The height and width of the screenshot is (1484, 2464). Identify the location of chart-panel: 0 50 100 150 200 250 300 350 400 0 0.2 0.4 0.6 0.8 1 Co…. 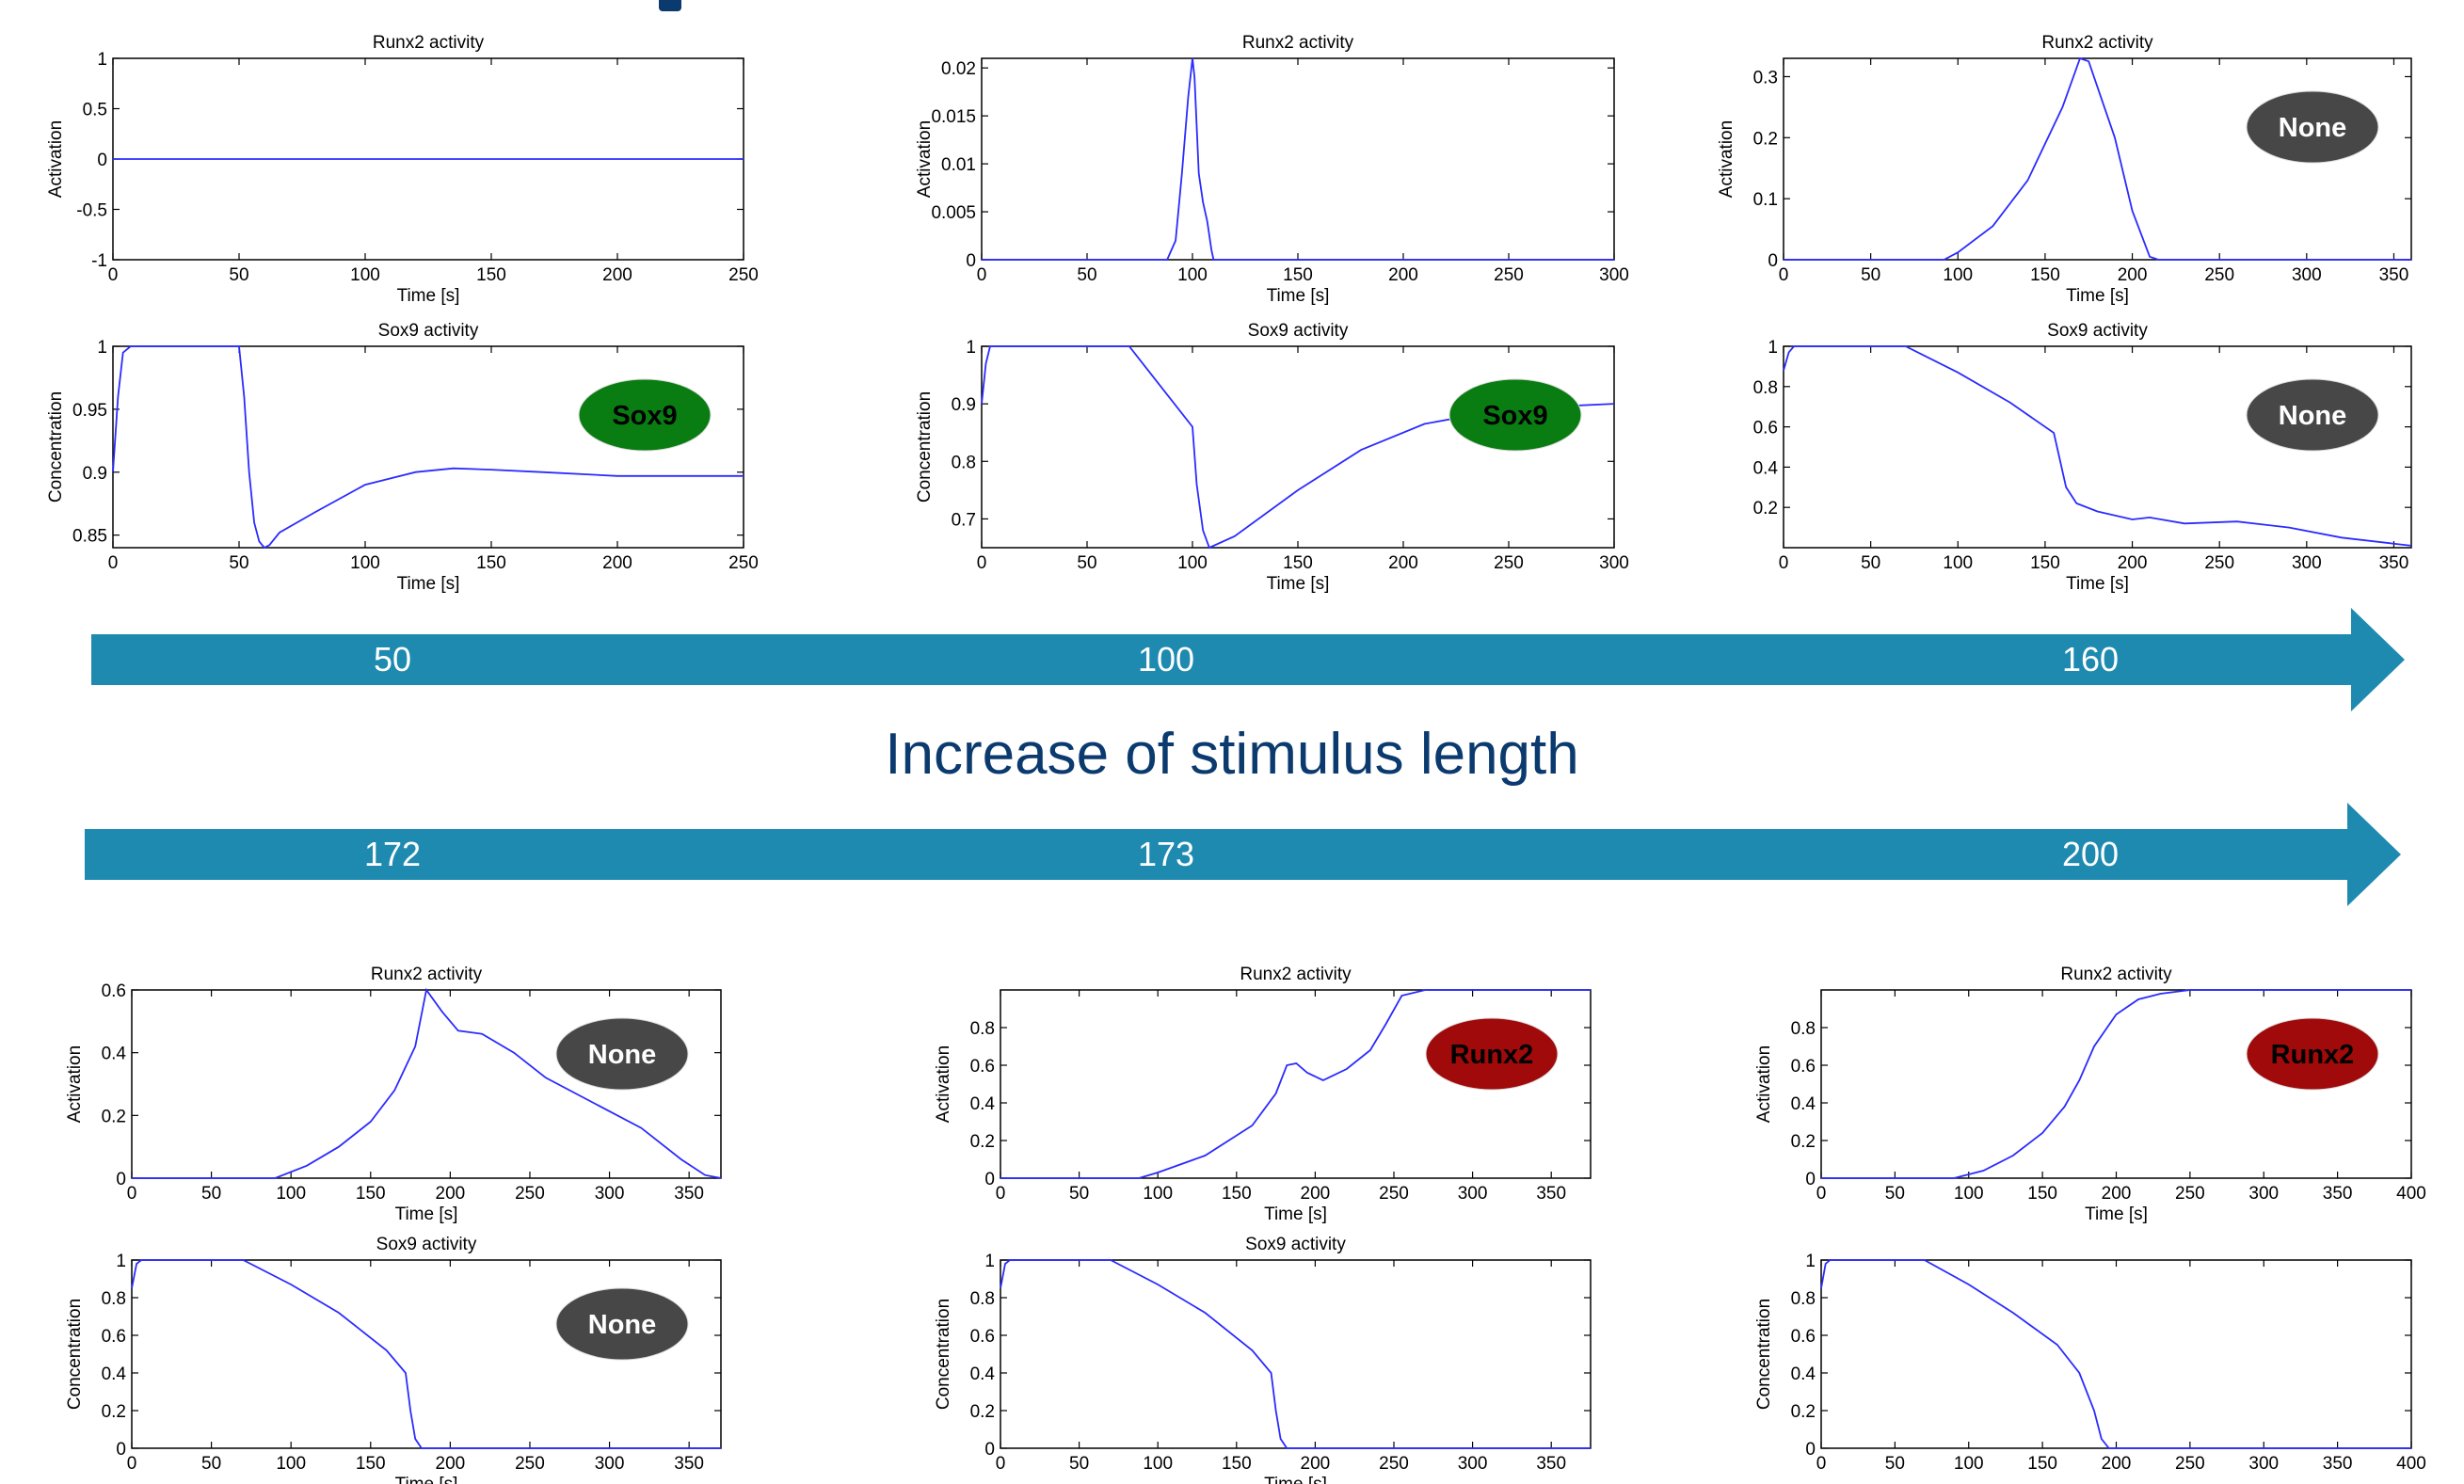
(2090, 1363).